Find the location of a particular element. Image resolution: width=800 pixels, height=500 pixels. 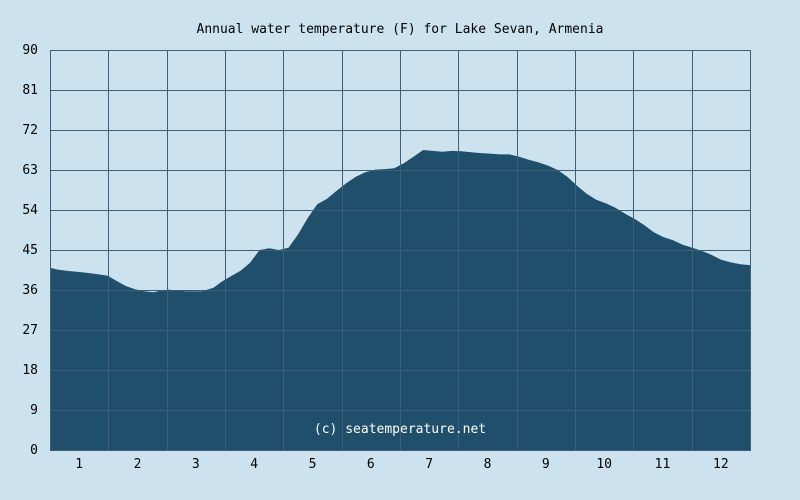

x-tick-label: 7 is located at coordinates (429, 464).